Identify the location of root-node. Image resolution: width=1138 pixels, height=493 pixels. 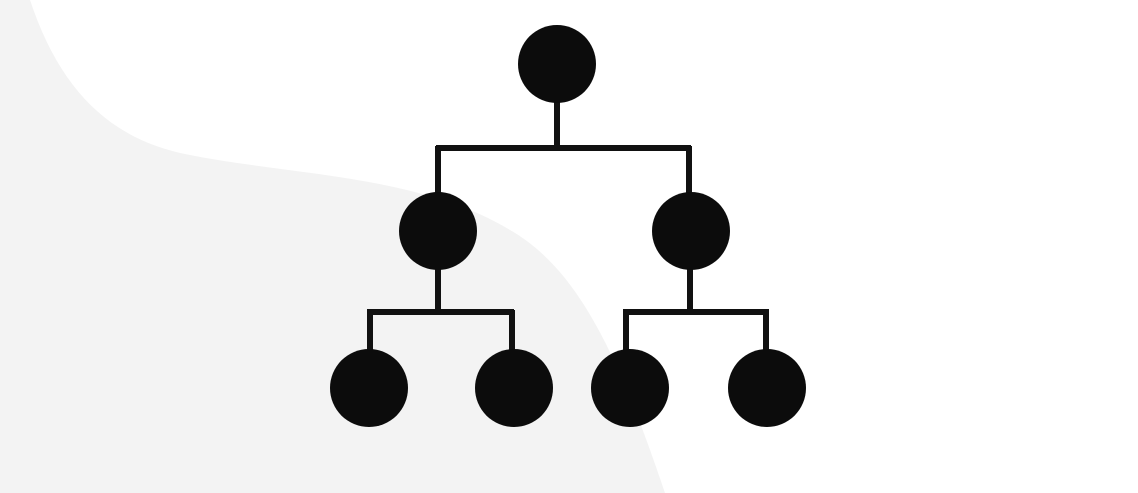
(557, 64).